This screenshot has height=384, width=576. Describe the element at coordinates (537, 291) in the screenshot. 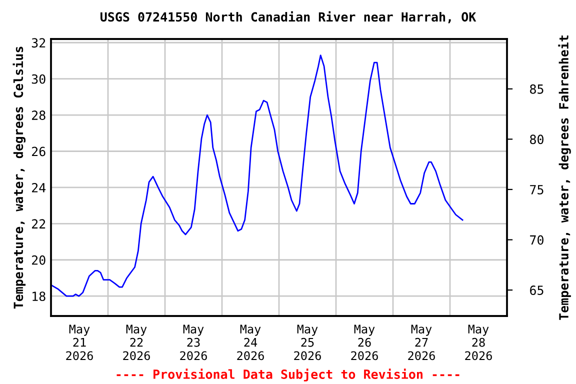

I see `y2-tick-label: 65` at that location.